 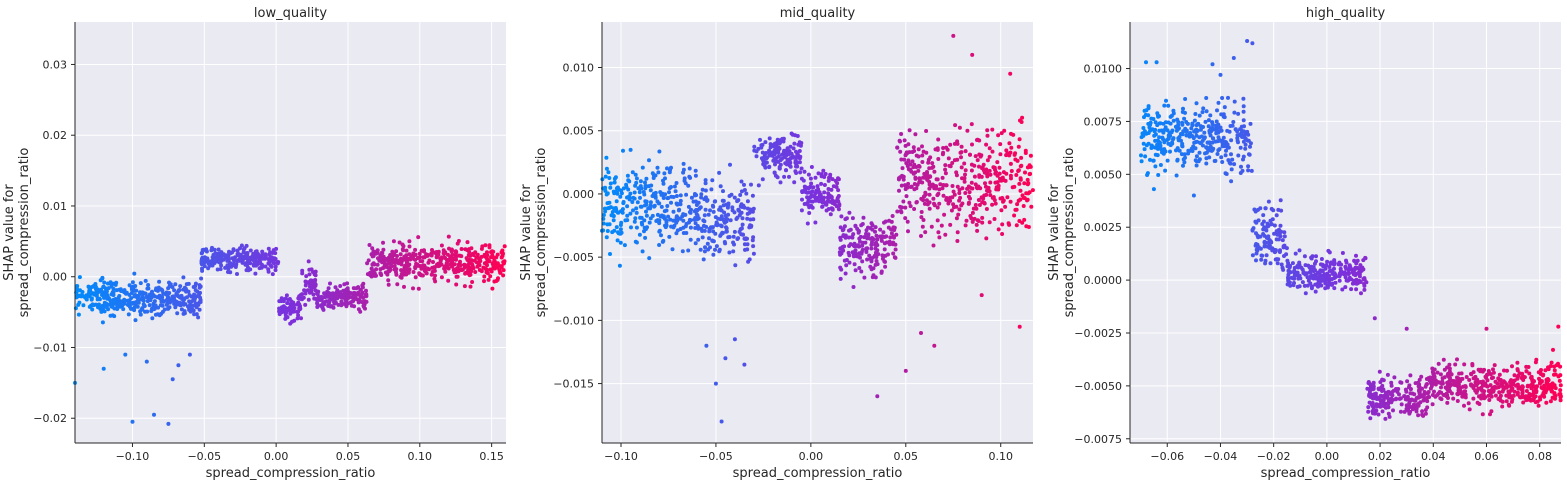 What do you see at coordinates (1103, 69) in the screenshot?
I see `y-tick-label: 0.0100` at bounding box center [1103, 69].